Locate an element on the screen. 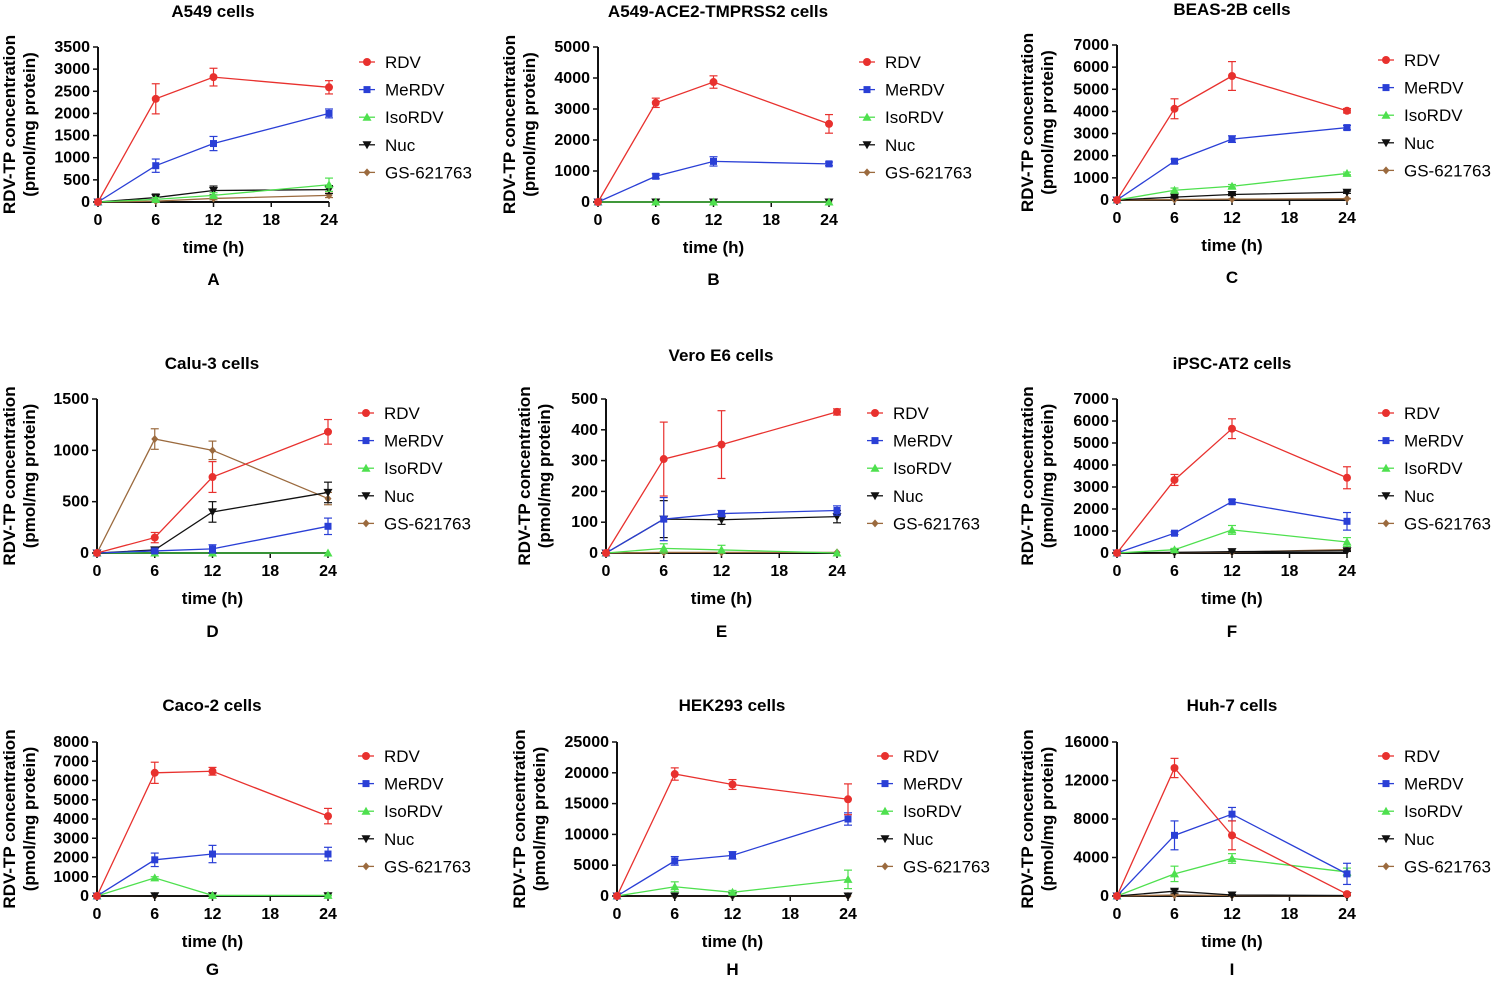  x-tick-label: 6 is located at coordinates (1174, 218).